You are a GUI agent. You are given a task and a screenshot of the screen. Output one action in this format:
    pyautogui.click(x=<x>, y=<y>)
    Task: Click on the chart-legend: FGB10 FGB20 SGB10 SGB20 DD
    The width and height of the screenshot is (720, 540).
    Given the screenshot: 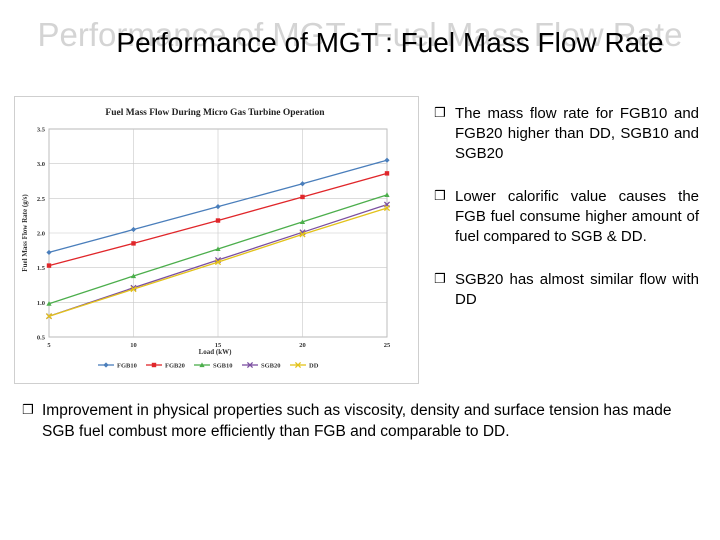 What is the action you would take?
    pyautogui.click(x=208, y=365)
    